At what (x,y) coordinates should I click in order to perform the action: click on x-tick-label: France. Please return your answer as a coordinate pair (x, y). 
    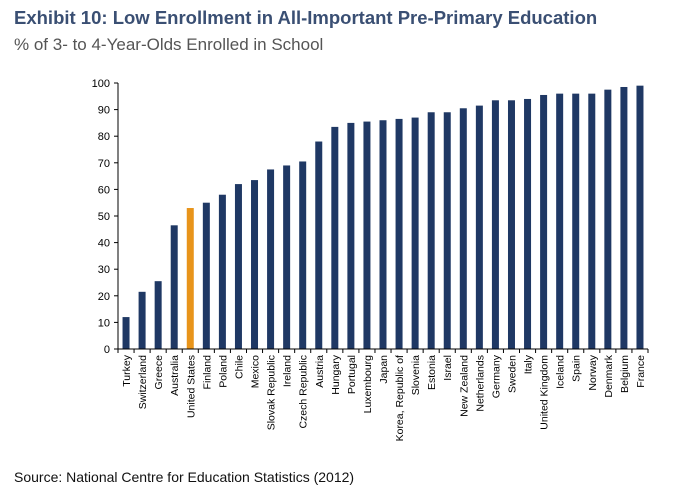
    Looking at the image, I should click on (641, 371).